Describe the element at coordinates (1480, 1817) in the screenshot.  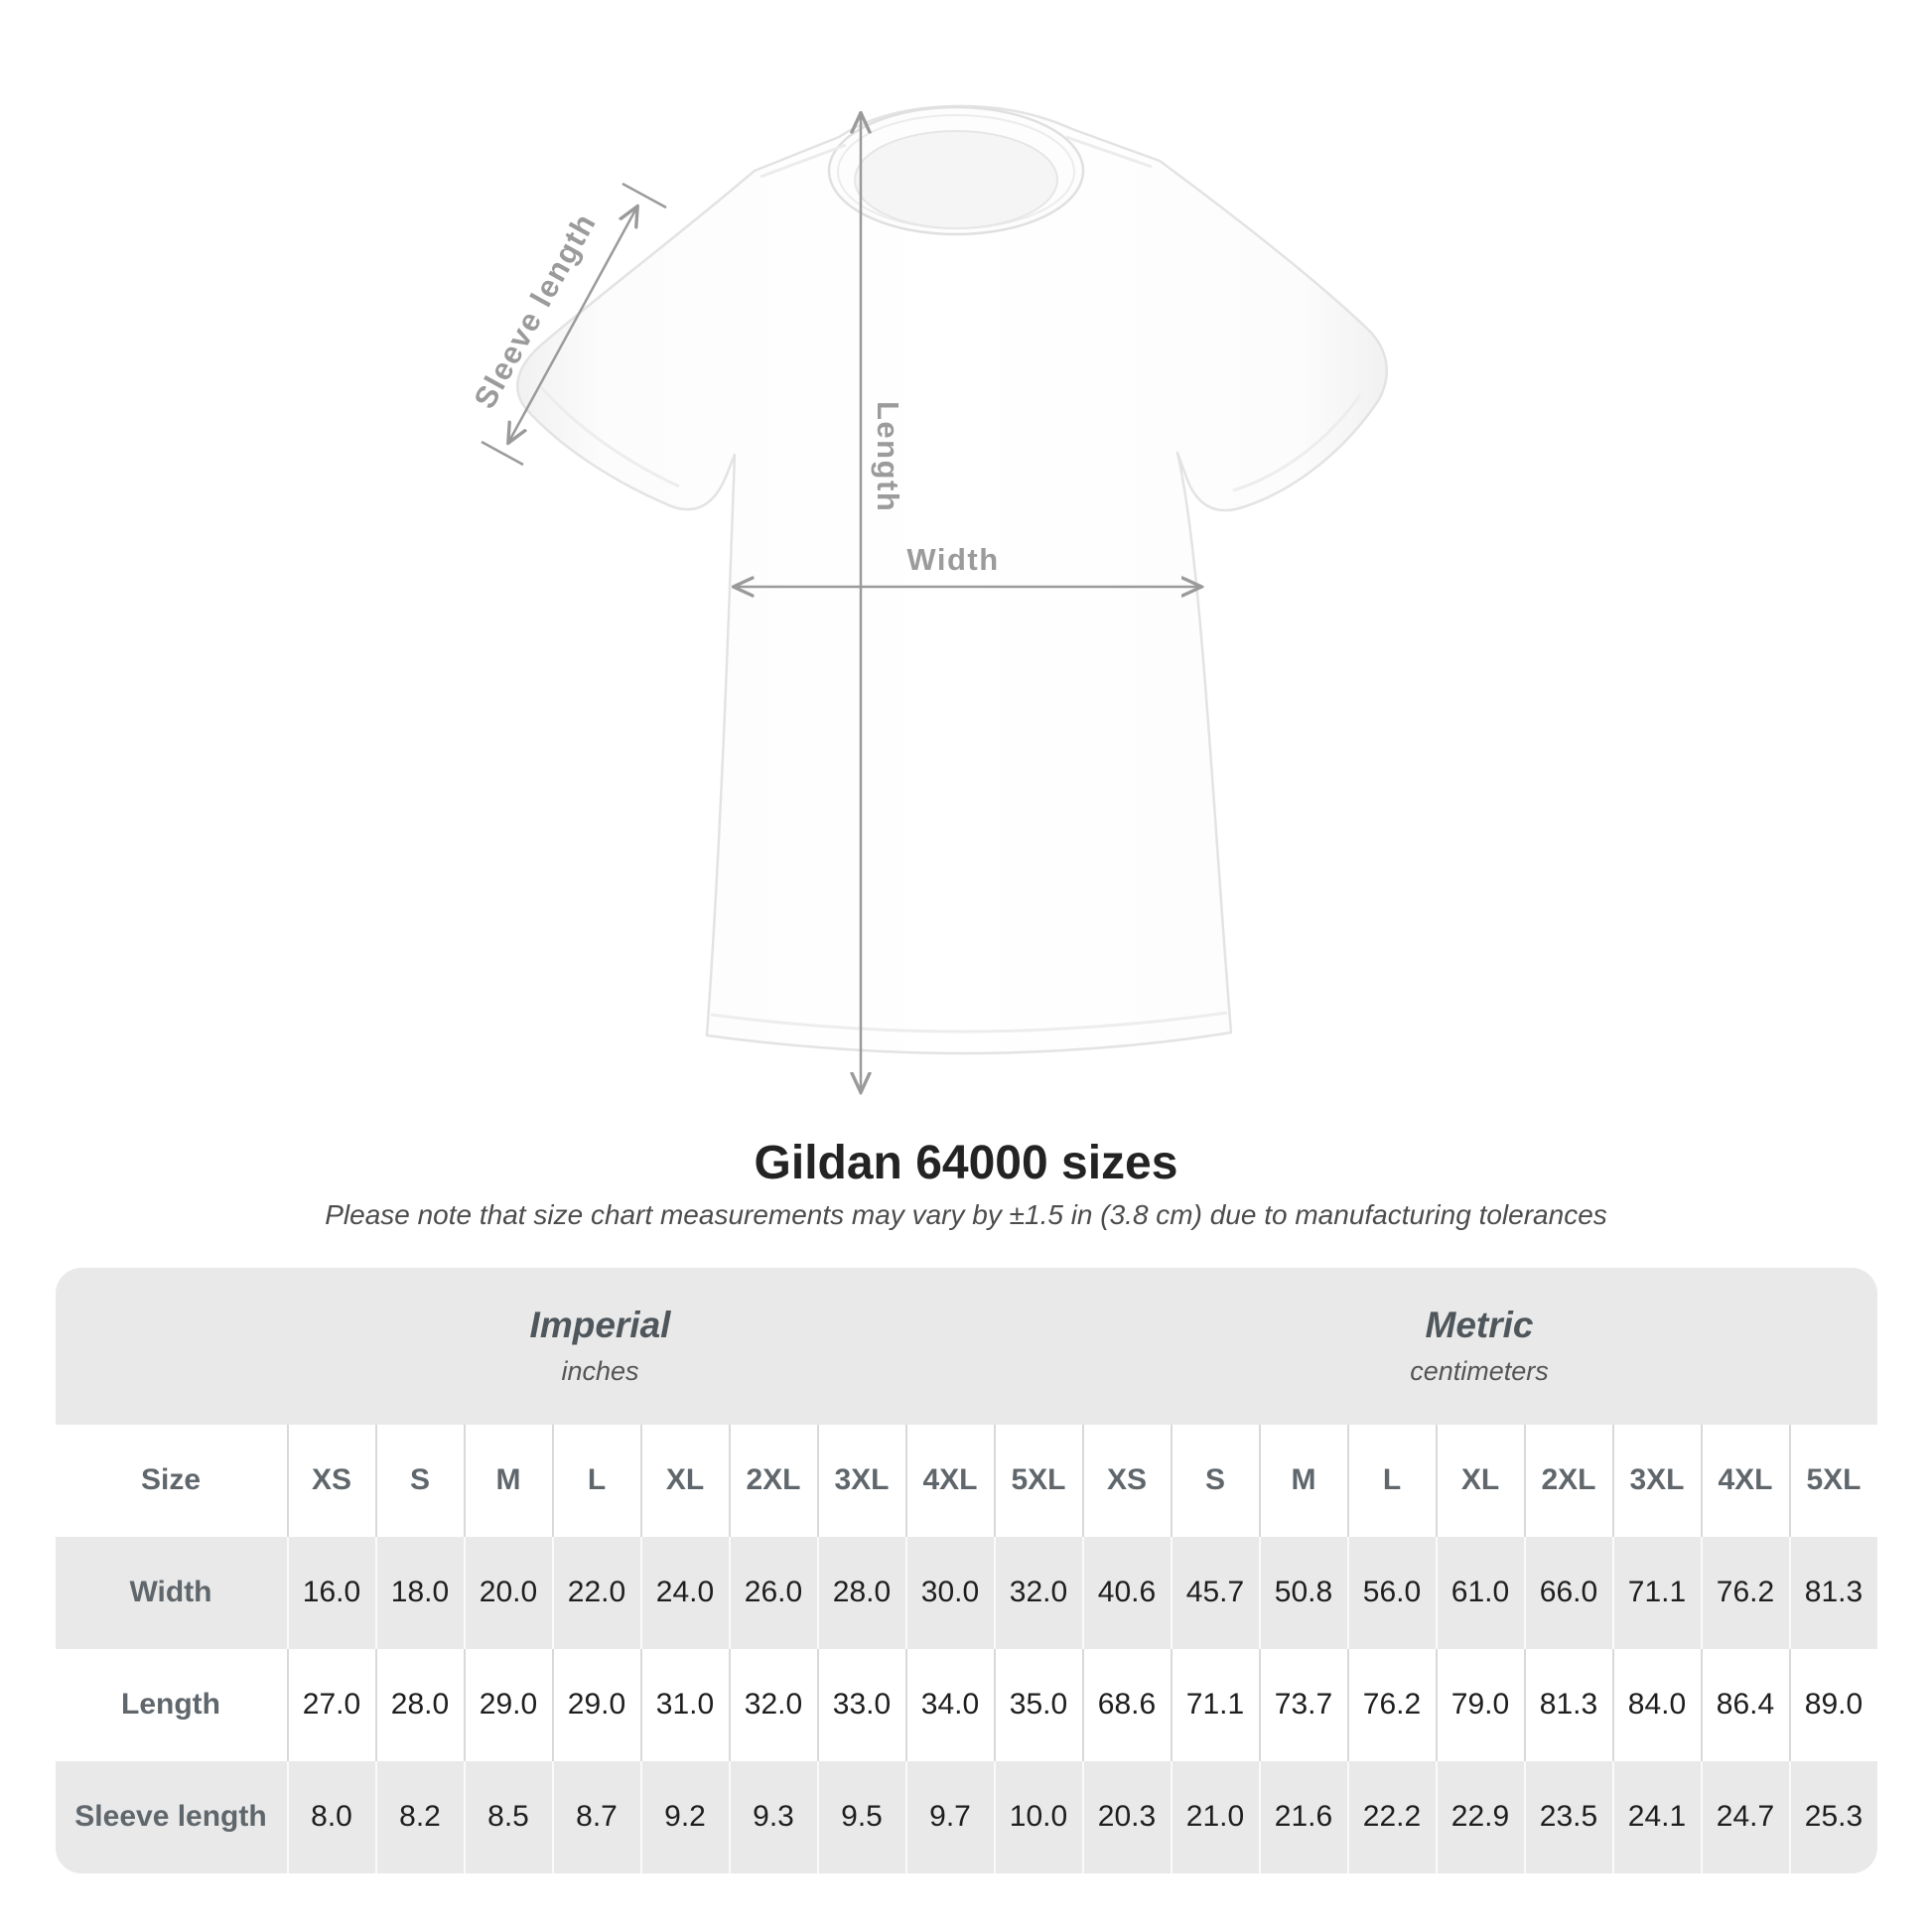
I see `table-cell: 22.9` at that location.